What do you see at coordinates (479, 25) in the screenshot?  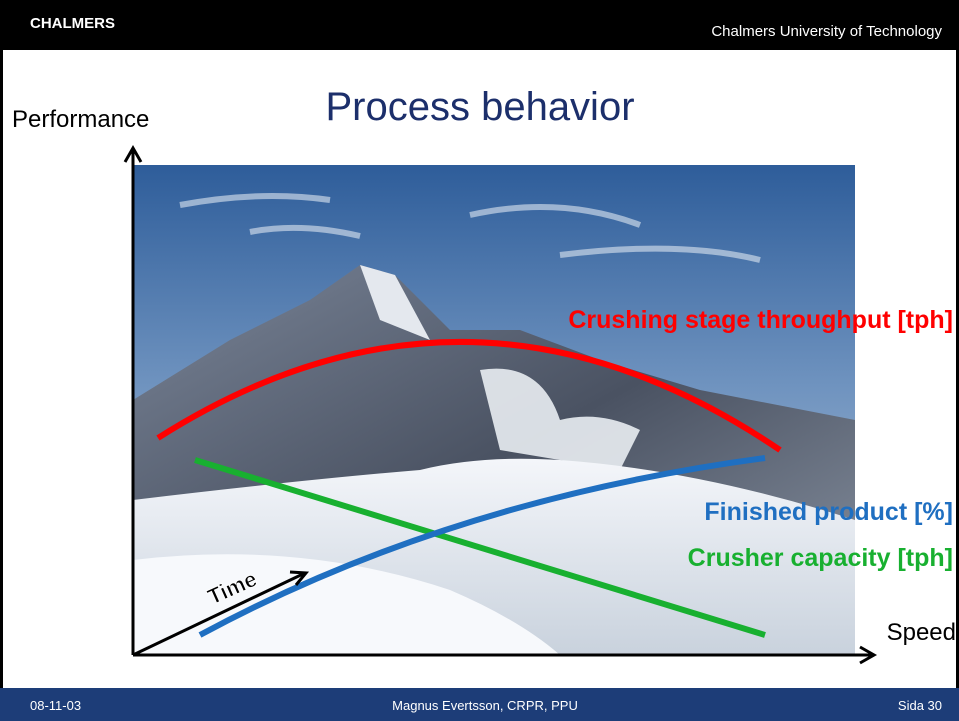 I see `header-bar` at bounding box center [479, 25].